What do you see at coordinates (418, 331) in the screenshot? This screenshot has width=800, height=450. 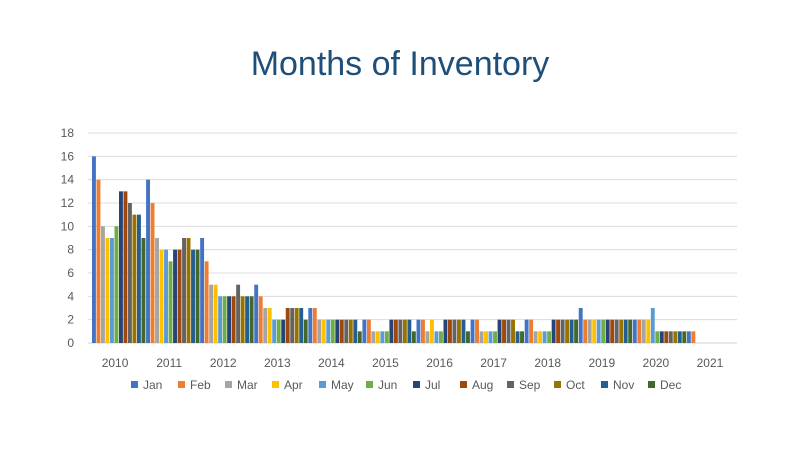 I see `bar-jan-2016` at bounding box center [418, 331].